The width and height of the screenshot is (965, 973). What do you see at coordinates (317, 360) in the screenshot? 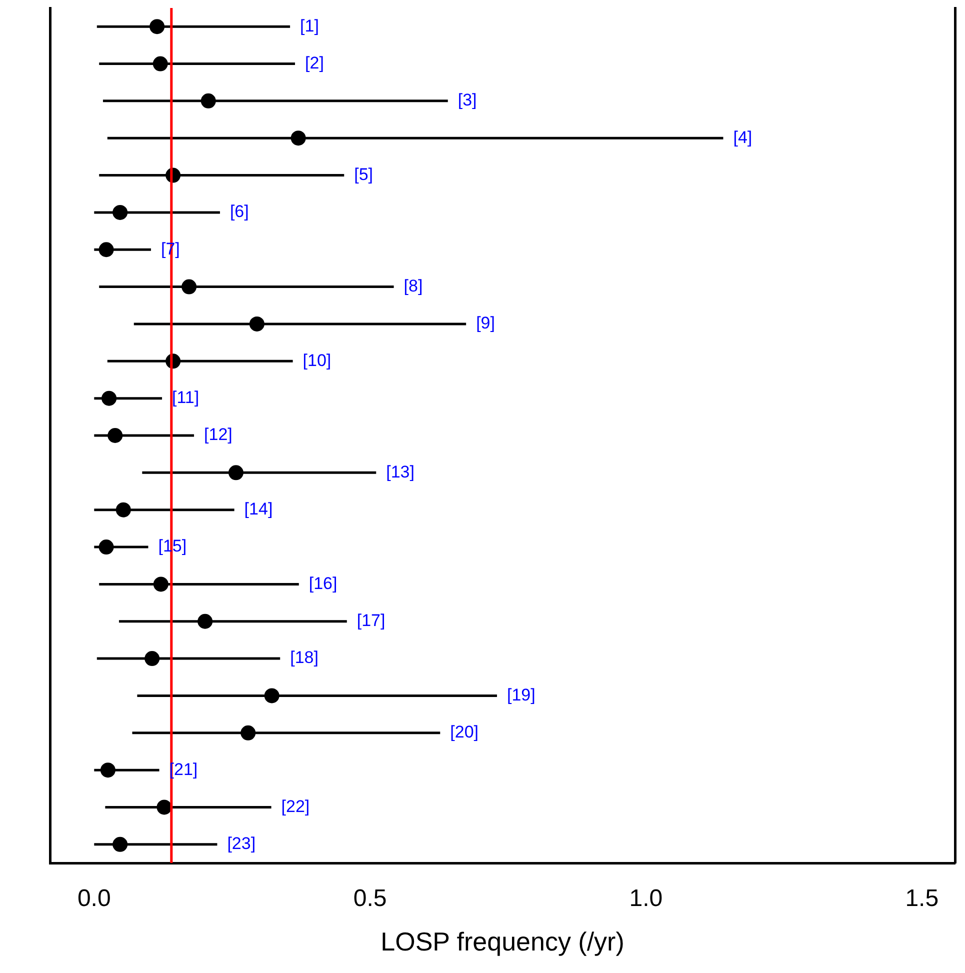
I see `annotation: [10]` at bounding box center [317, 360].